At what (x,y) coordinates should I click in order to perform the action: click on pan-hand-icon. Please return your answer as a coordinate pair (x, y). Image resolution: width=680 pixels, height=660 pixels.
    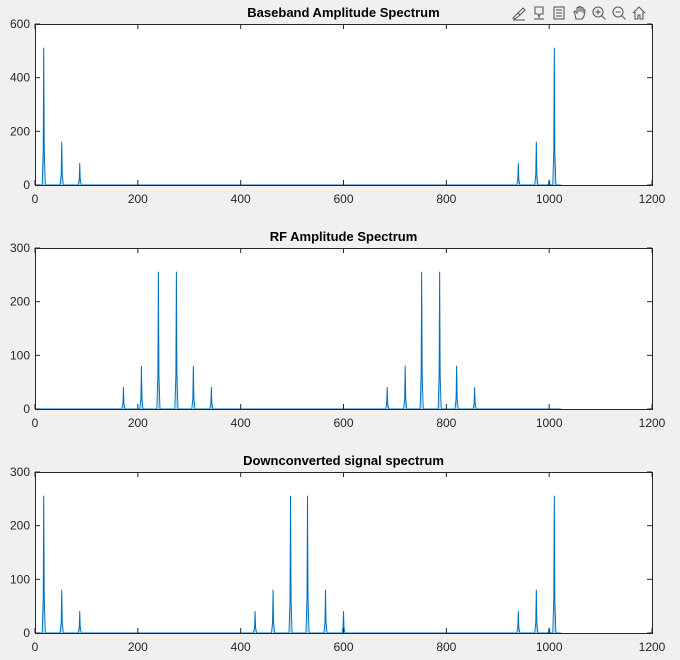
    Looking at the image, I should click on (578, 13).